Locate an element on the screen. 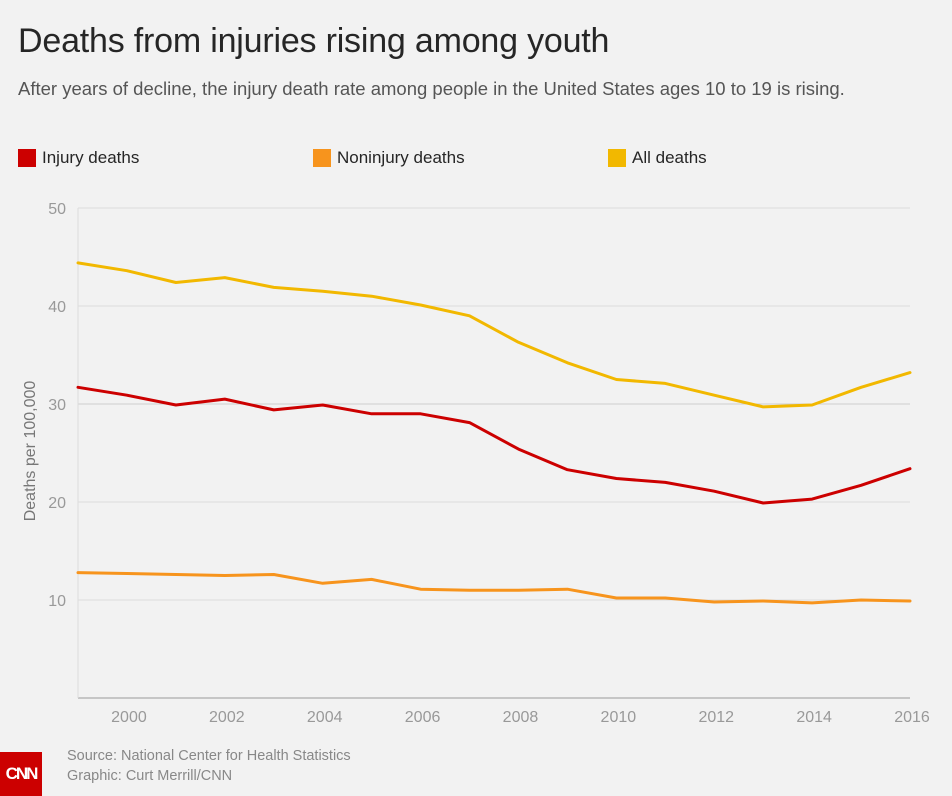  legend-item-injury-deaths: Injury deaths is located at coordinates (78, 158).